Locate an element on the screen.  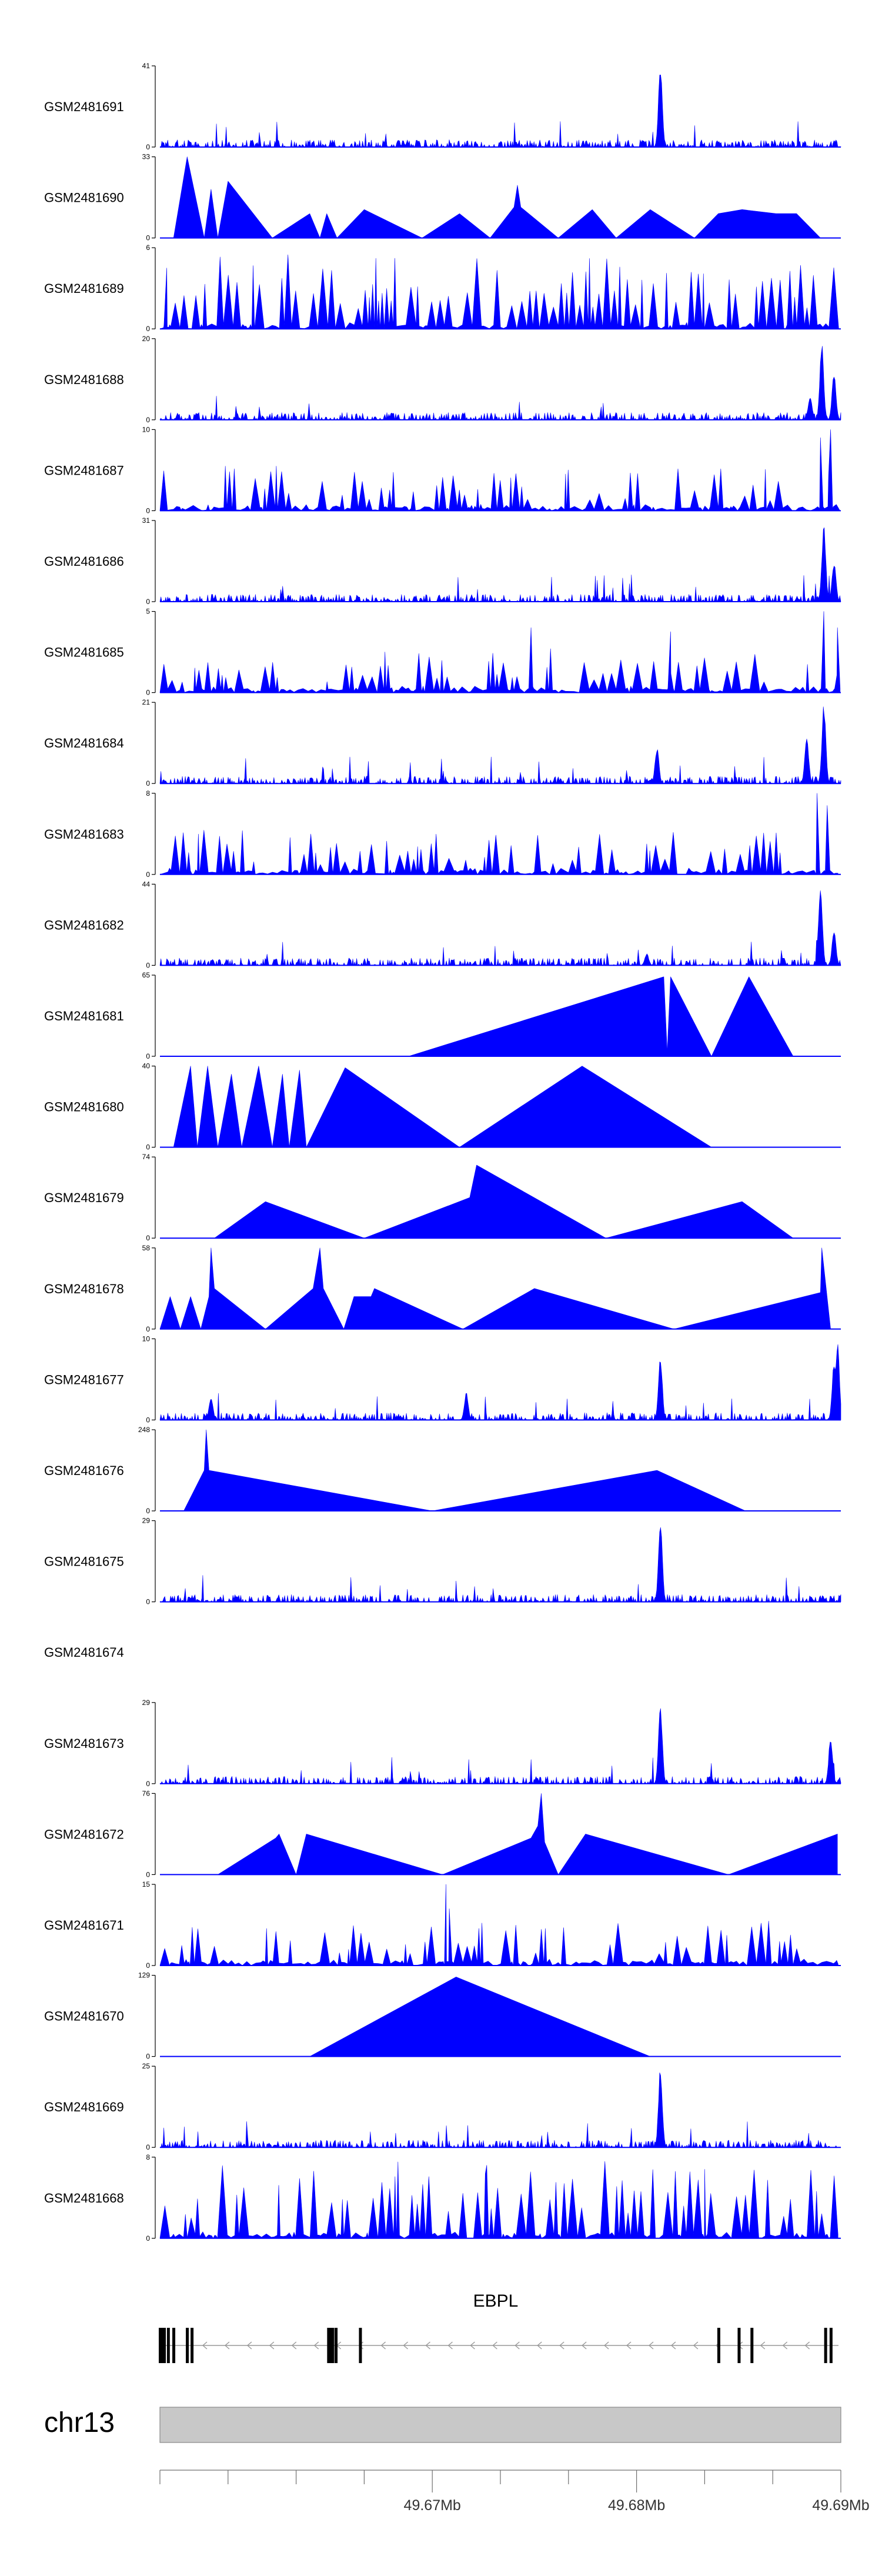
y-axis-max-label: 21 is located at coordinates (146, 702).